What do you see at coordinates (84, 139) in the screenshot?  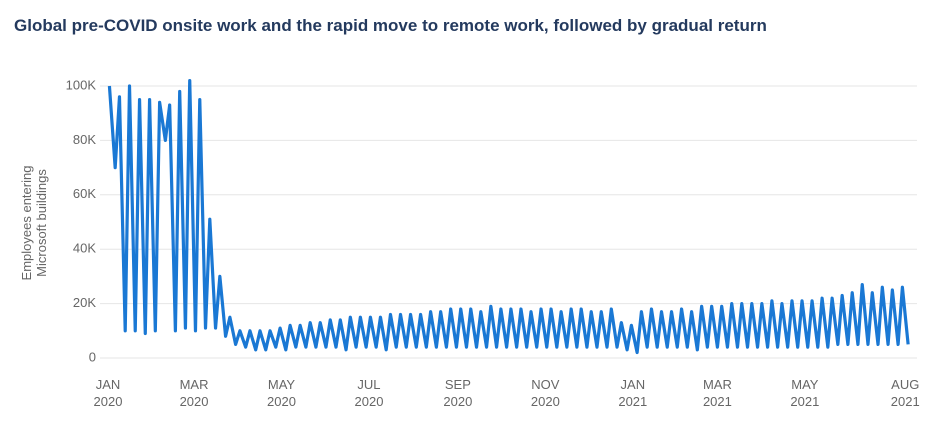 I see `y-tick-label: 80K` at bounding box center [84, 139].